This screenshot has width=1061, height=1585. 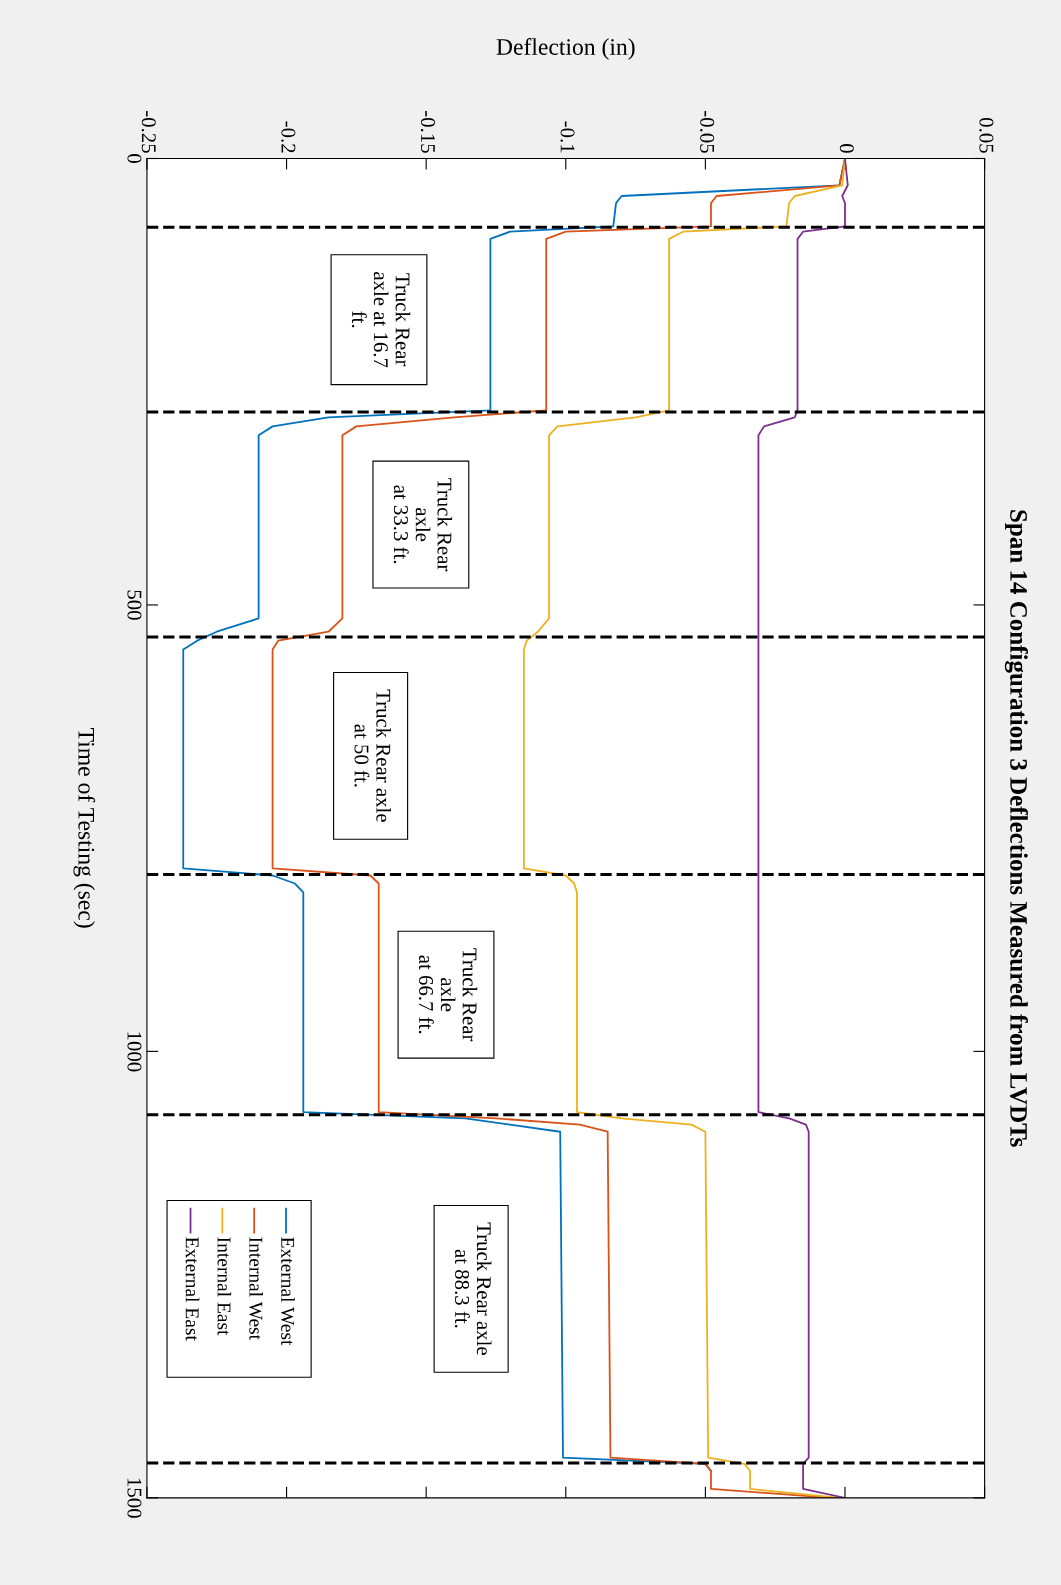 I want to click on annotation: Truck Rear axle at 50 ft., so click(x=372, y=755).